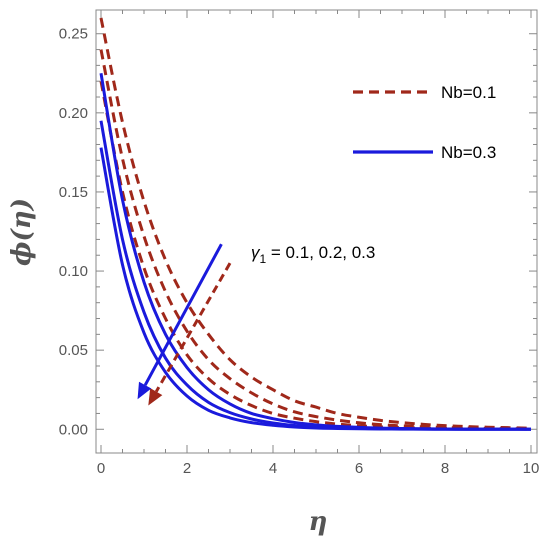 Image resolution: width=550 pixels, height=539 pixels. I want to click on x-axis-title: η, so click(318, 522).